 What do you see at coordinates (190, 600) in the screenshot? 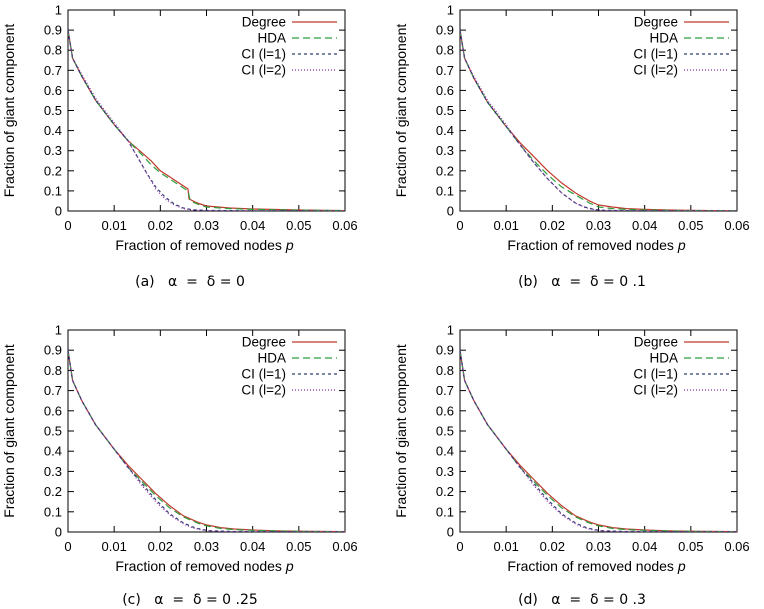
I see `panel-caption: (c) α = δ = 0 .25` at bounding box center [190, 600].